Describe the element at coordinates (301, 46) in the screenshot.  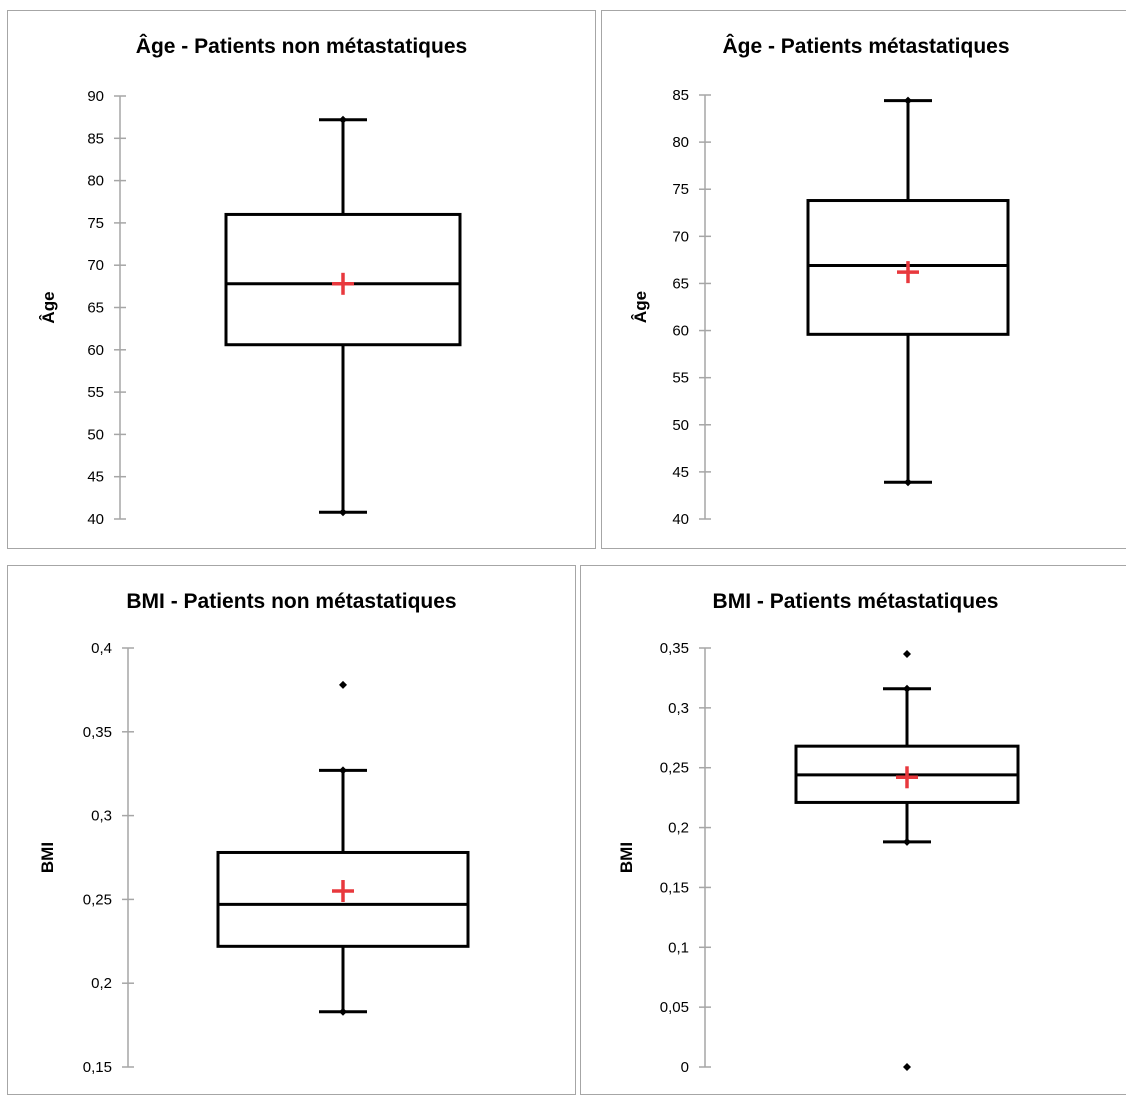
I see `chart-title: Âge - Patients non métastatiques` at that location.